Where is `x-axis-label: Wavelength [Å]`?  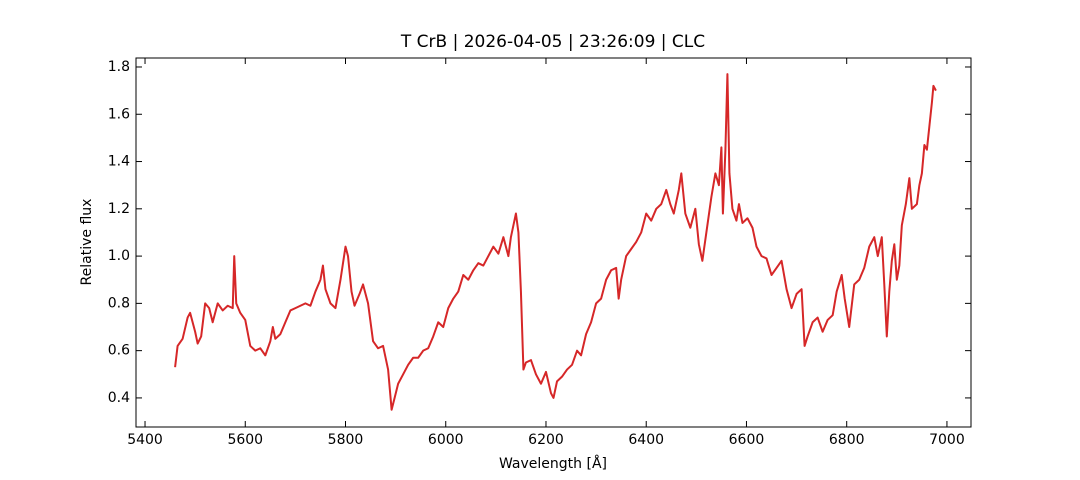
x-axis-label: Wavelength [Å] is located at coordinates (553, 463).